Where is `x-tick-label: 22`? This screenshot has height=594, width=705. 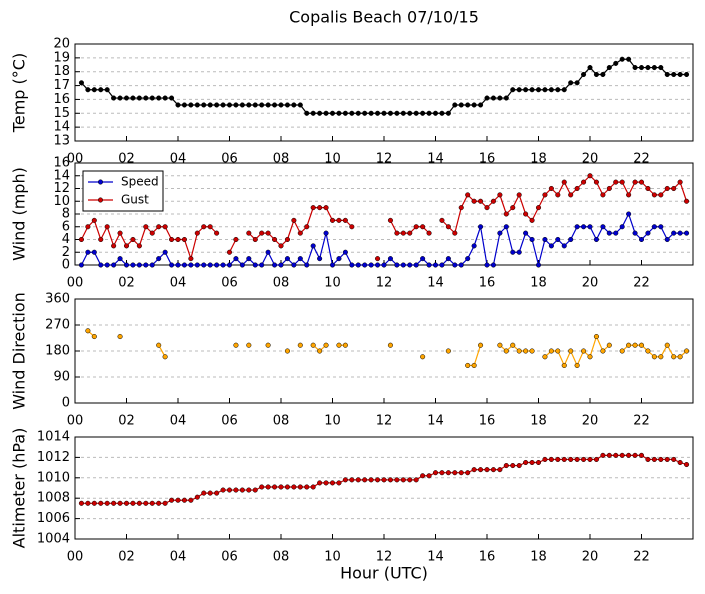 x-tick-label: 22 is located at coordinates (641, 421).